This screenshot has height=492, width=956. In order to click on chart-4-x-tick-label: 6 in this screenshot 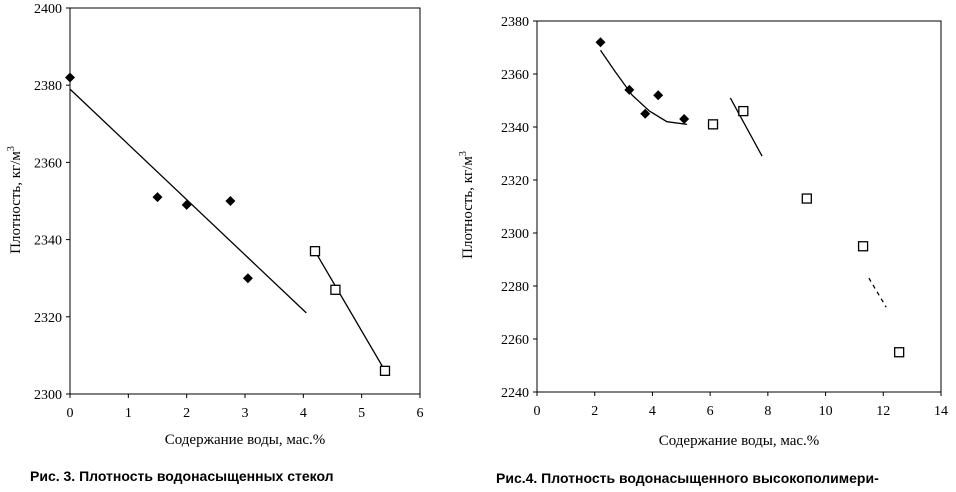, I will do `click(710, 411)`.